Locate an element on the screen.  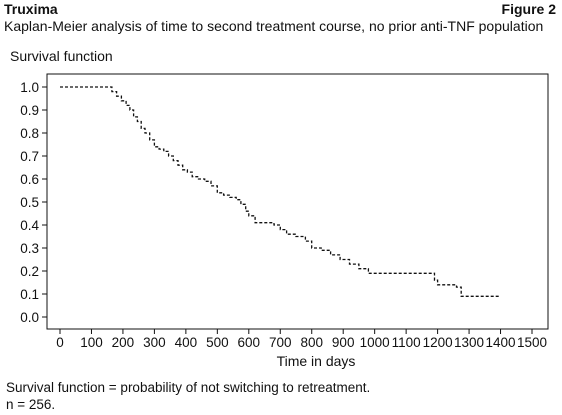
x-tick-label: 600 is located at coordinates (249, 342).